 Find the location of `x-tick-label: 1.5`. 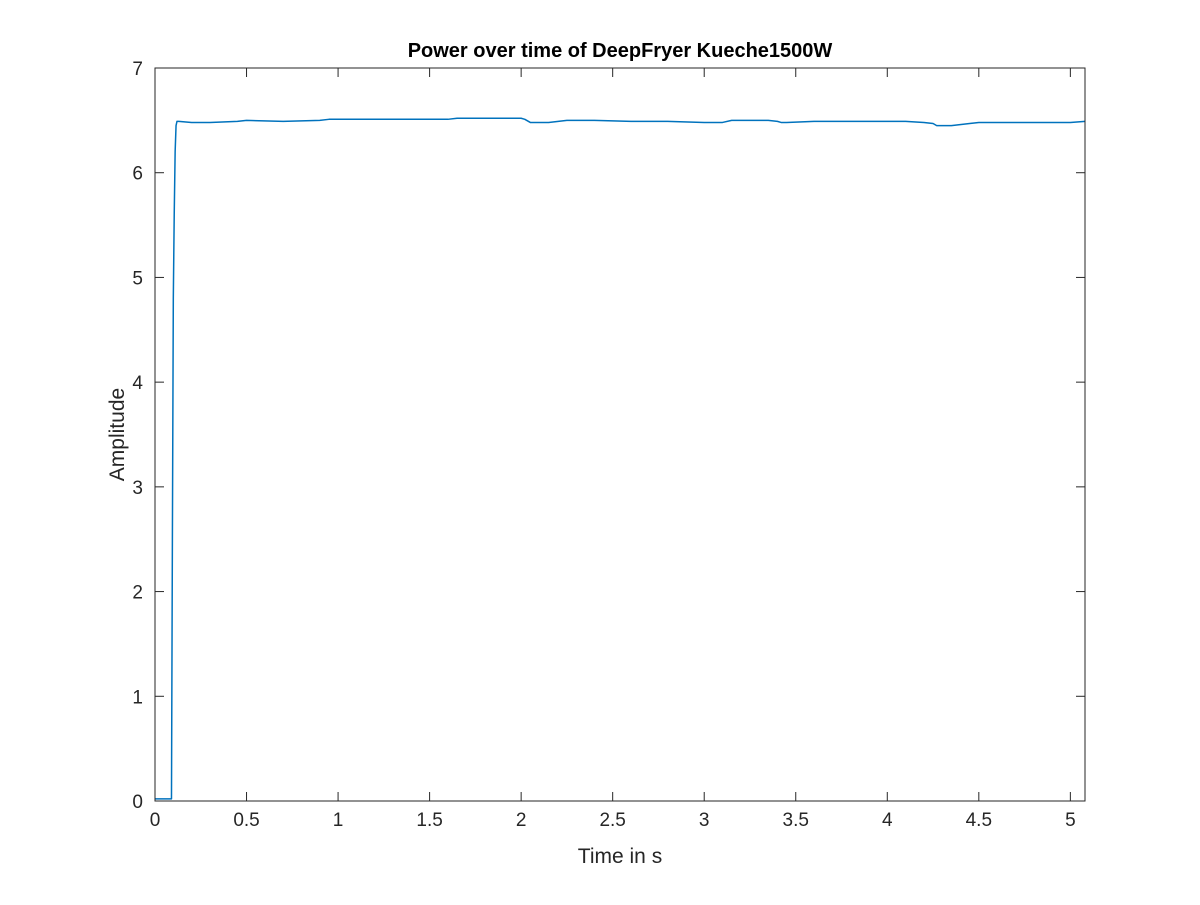

x-tick-label: 1.5 is located at coordinates (429, 820).